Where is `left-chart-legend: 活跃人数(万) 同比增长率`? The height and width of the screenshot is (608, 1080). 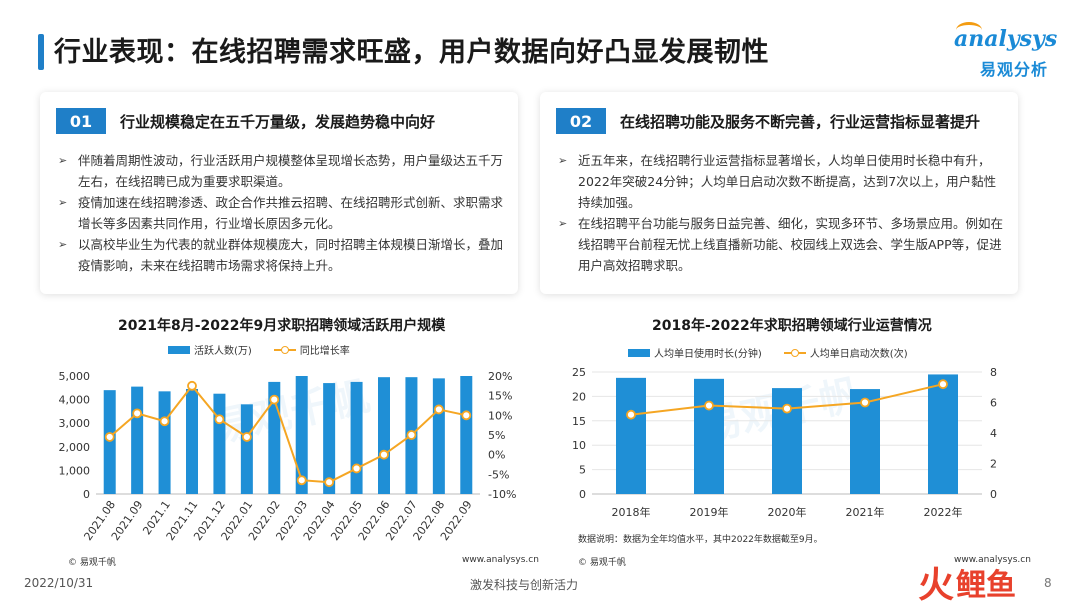 left-chart-legend: 活跃人数(万) 同比增长率 is located at coordinates (270, 349).